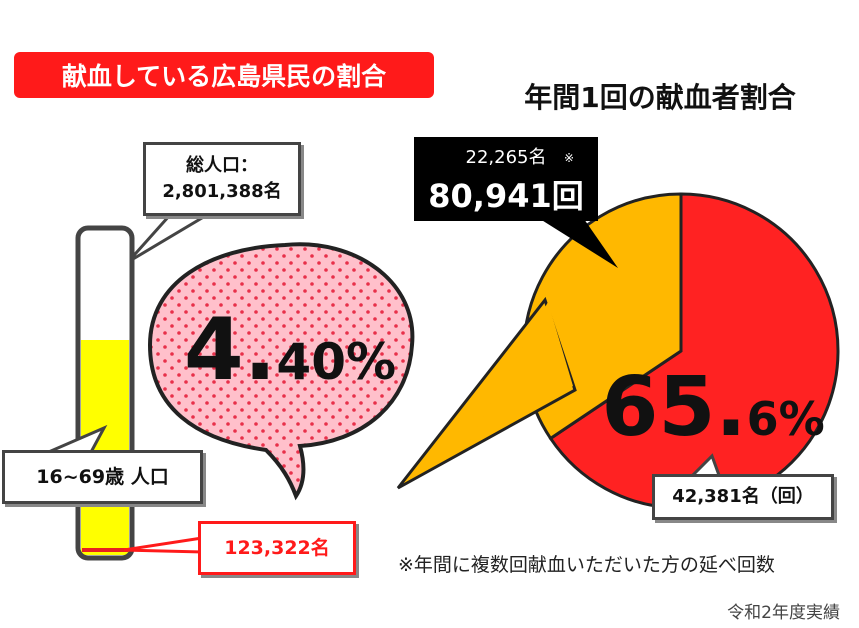 This screenshot has width=859, height=628. I want to click on footnote: ※年間に複数回献血いただいた方の延べ回数, so click(586, 565).